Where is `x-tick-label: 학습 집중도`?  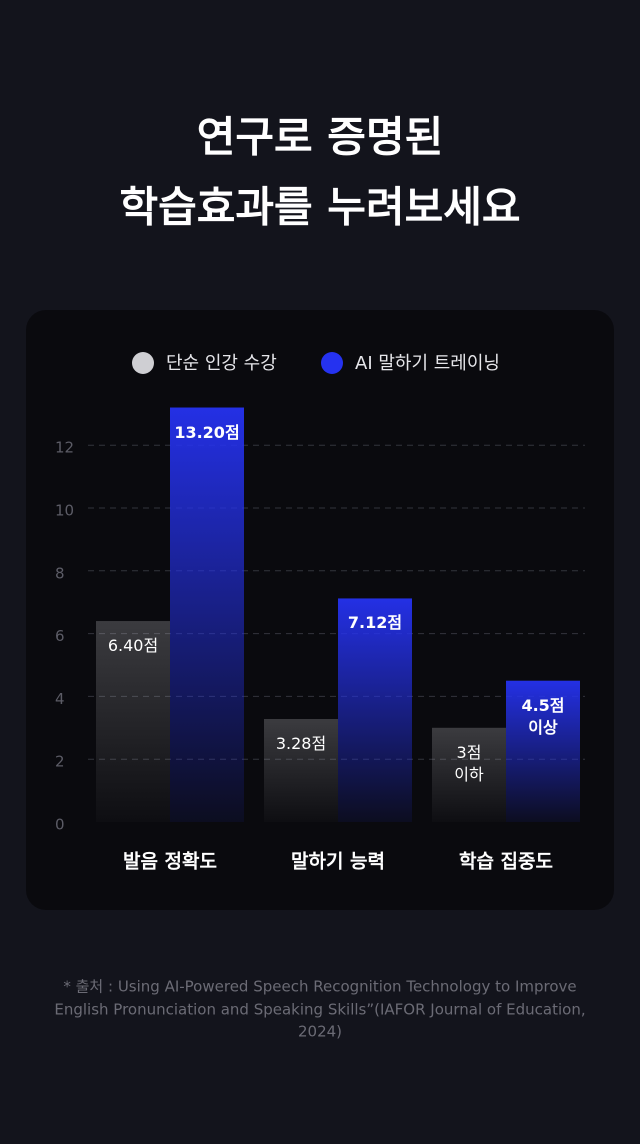 x-tick-label: 학습 집중도 is located at coordinates (506, 862).